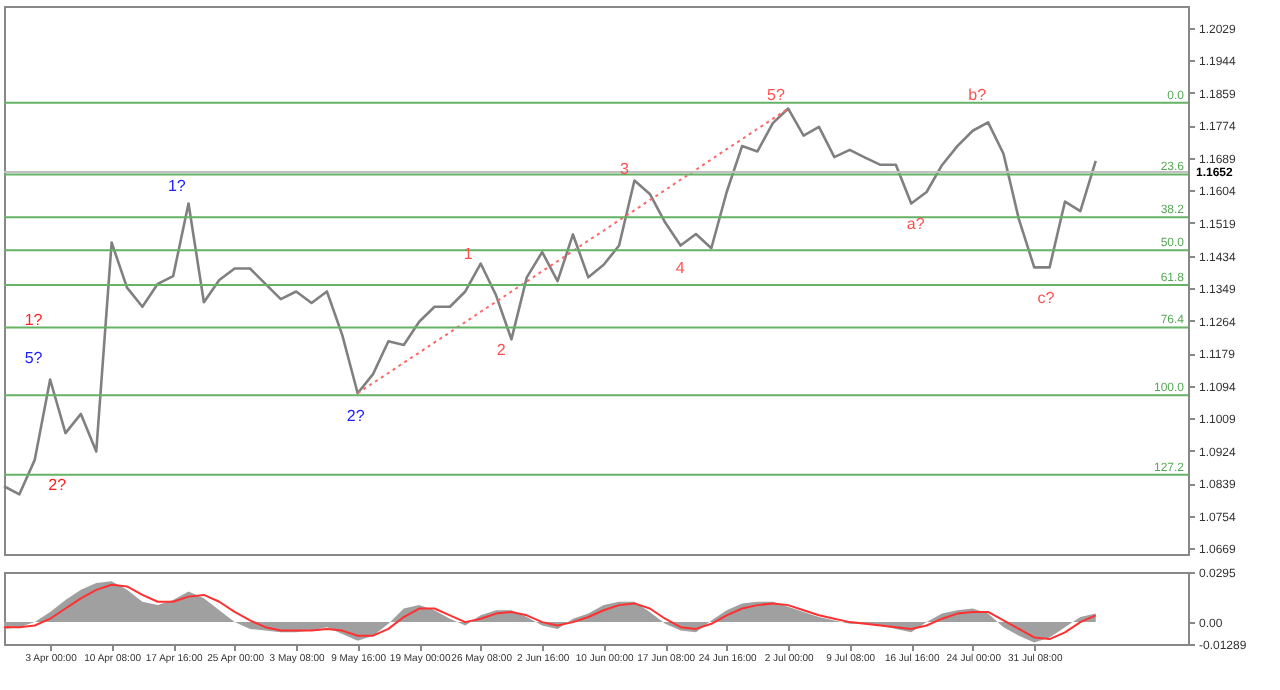 Image resolution: width=1280 pixels, height=690 pixels. Describe the element at coordinates (680, 268) in the screenshot. I see `annotation: 4` at that location.